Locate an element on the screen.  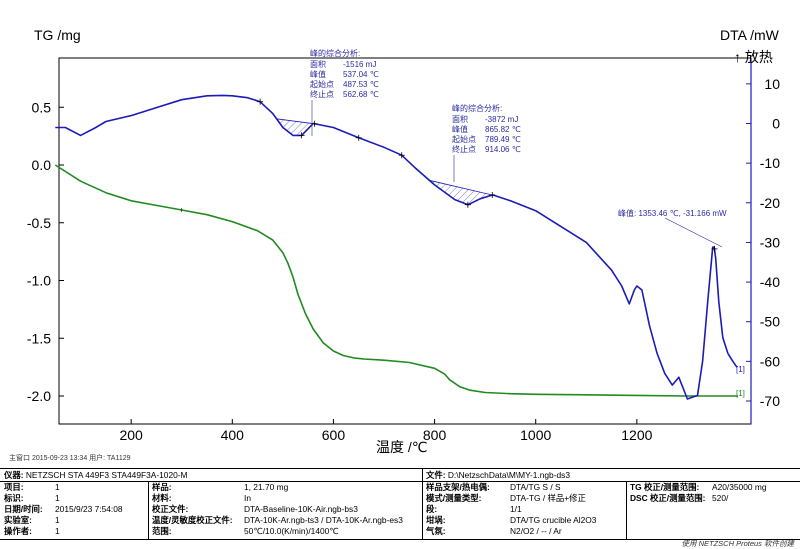
left-tick-label: 0.0 is located at coordinates (42, 165).